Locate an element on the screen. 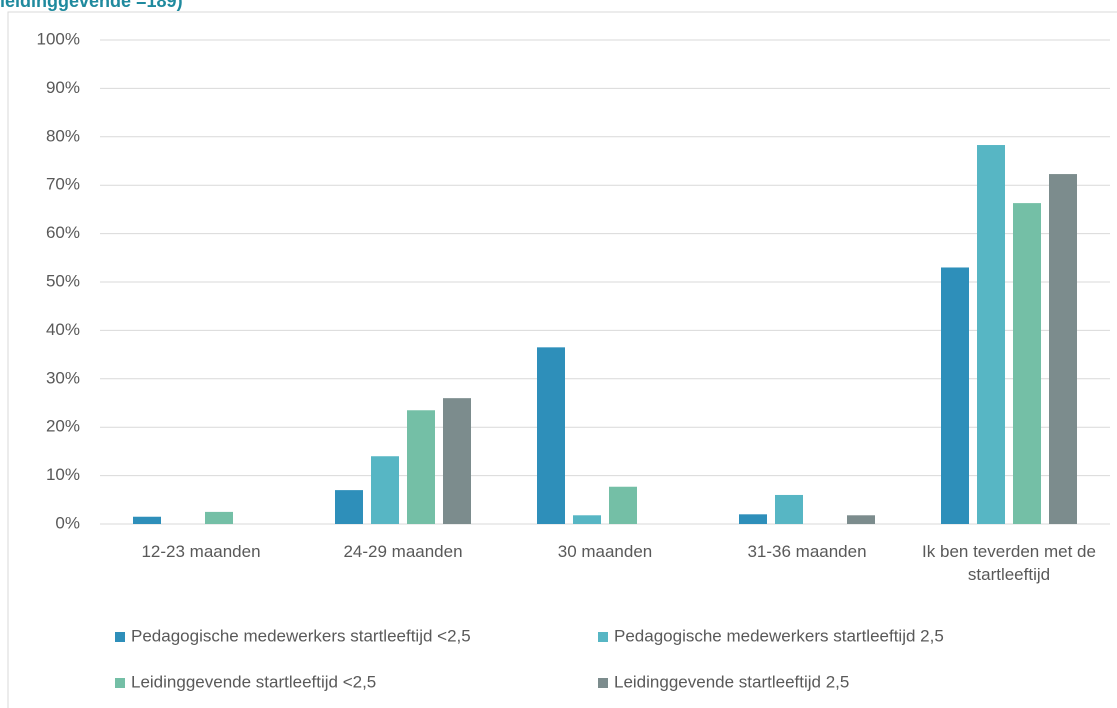 The width and height of the screenshot is (1117, 708). x-tick-label-box: 31-36 maanden is located at coordinates (807, 551).